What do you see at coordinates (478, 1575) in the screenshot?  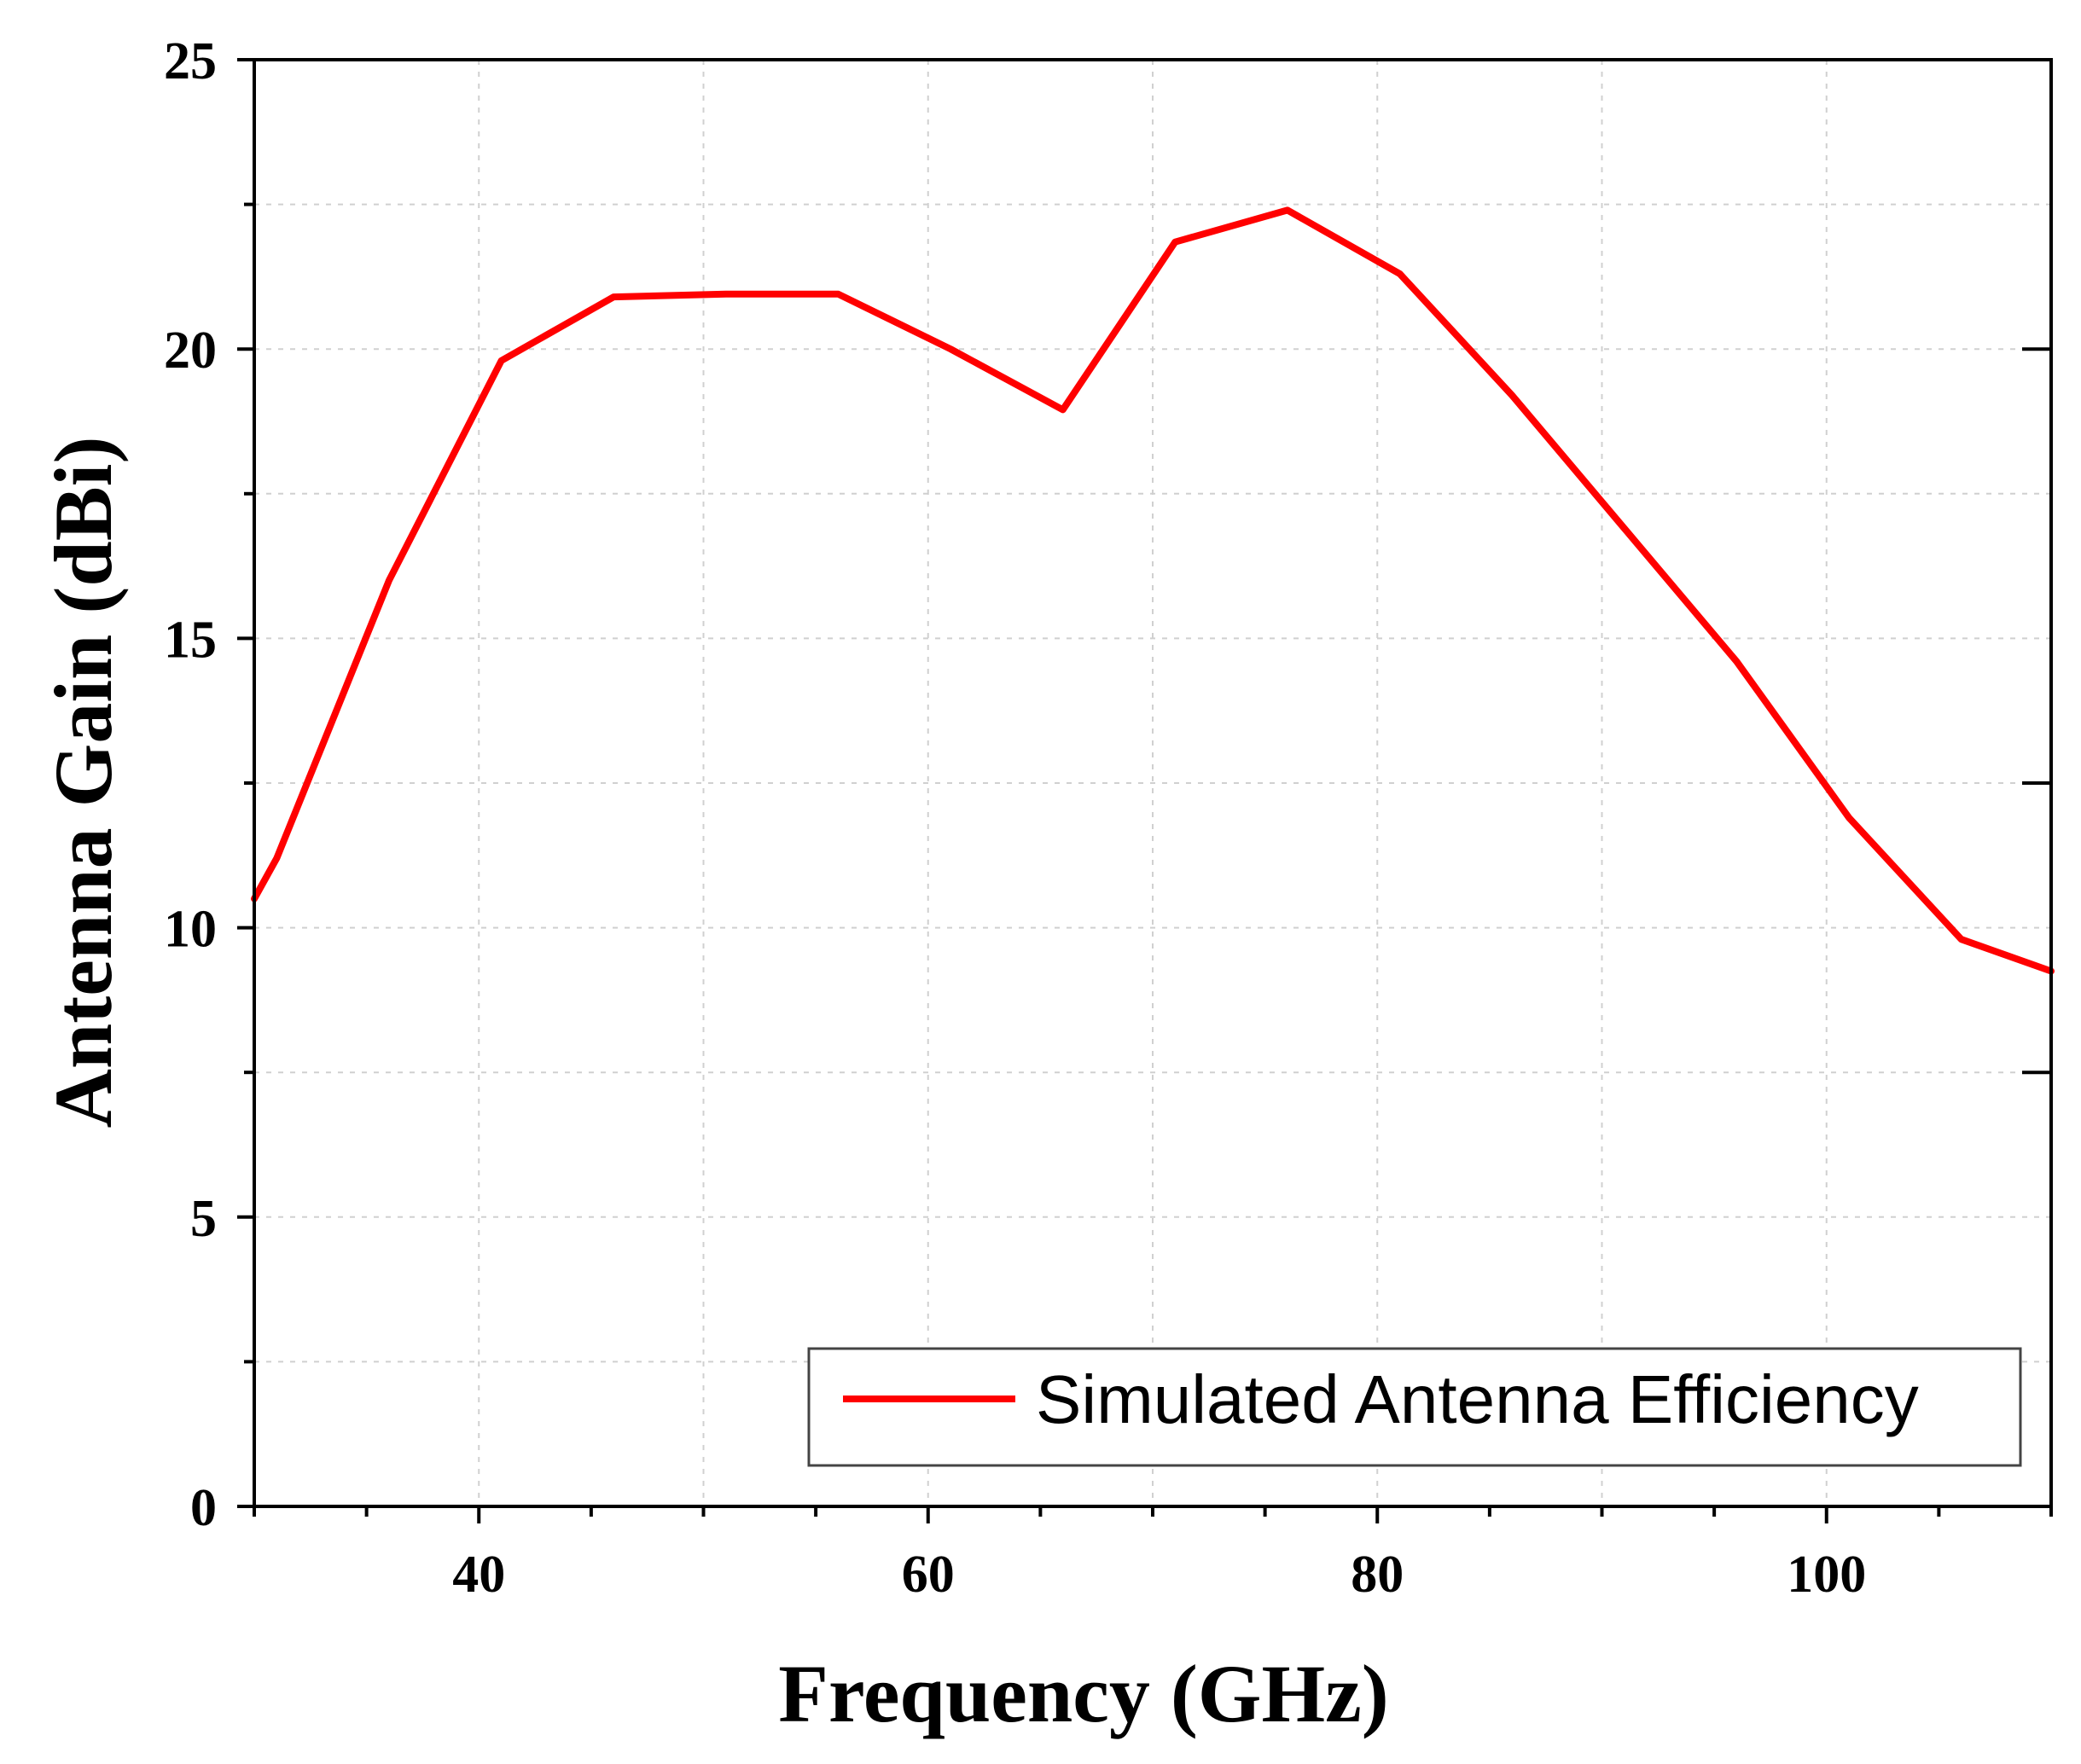 I see `x-tick-label: 40` at bounding box center [478, 1575].